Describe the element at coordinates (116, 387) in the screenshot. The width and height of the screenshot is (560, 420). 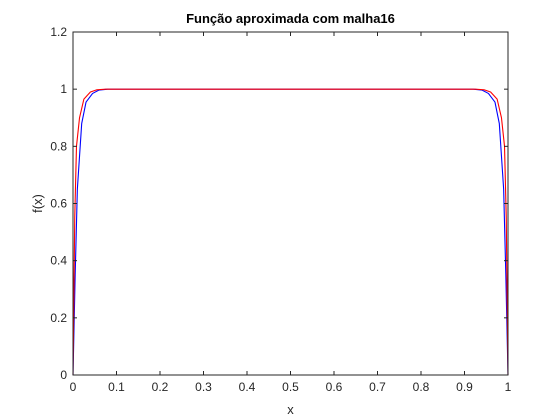
I see `x-tick-label: 0.1` at that location.